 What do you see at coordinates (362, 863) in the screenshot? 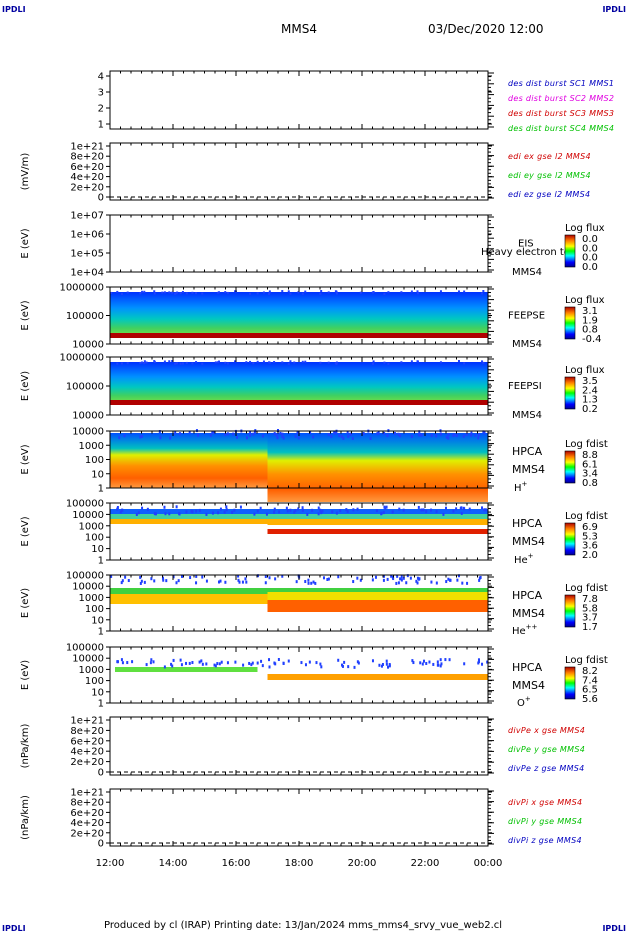
I see `x-tick-label: 20:00` at bounding box center [362, 863].